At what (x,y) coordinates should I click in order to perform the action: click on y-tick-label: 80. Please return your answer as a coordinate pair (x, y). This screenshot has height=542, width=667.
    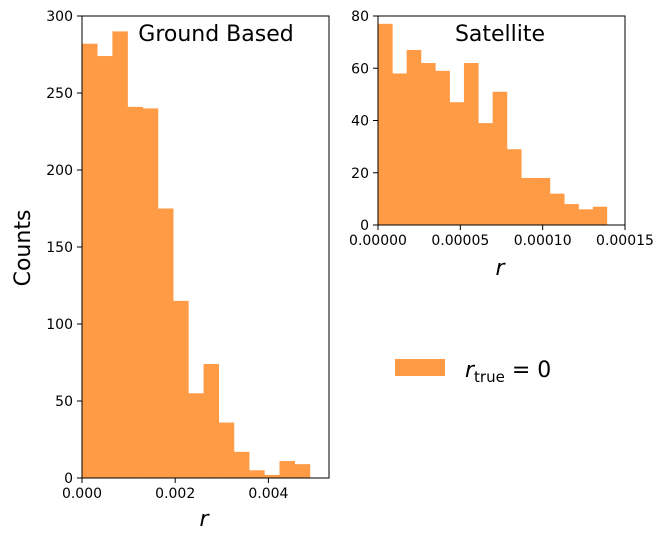
    Looking at the image, I should click on (360, 17).